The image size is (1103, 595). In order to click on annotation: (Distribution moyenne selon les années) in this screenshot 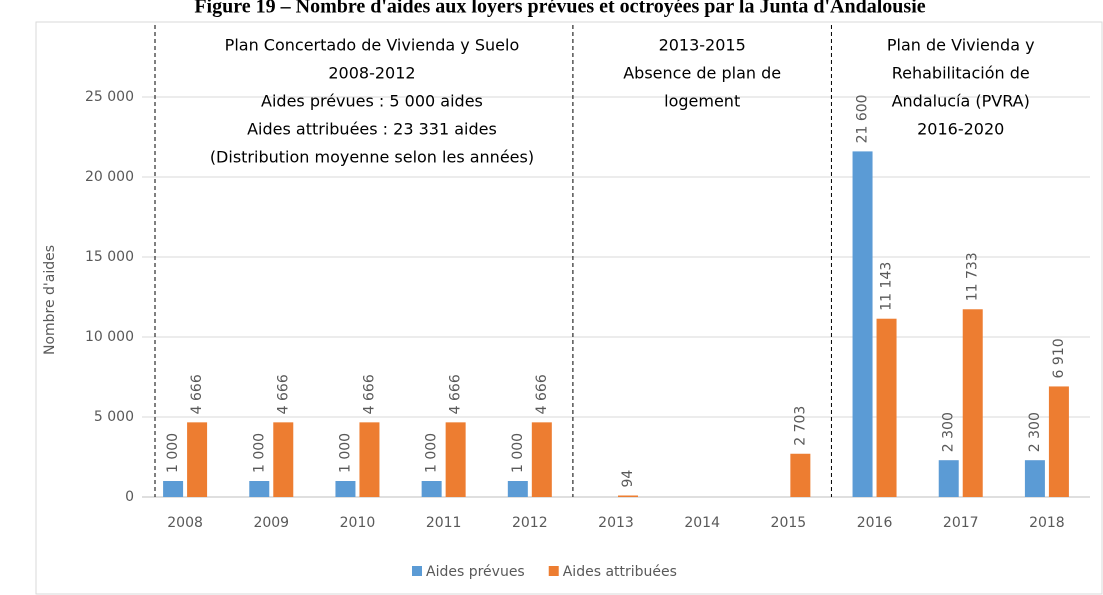, I will do `click(372, 157)`.